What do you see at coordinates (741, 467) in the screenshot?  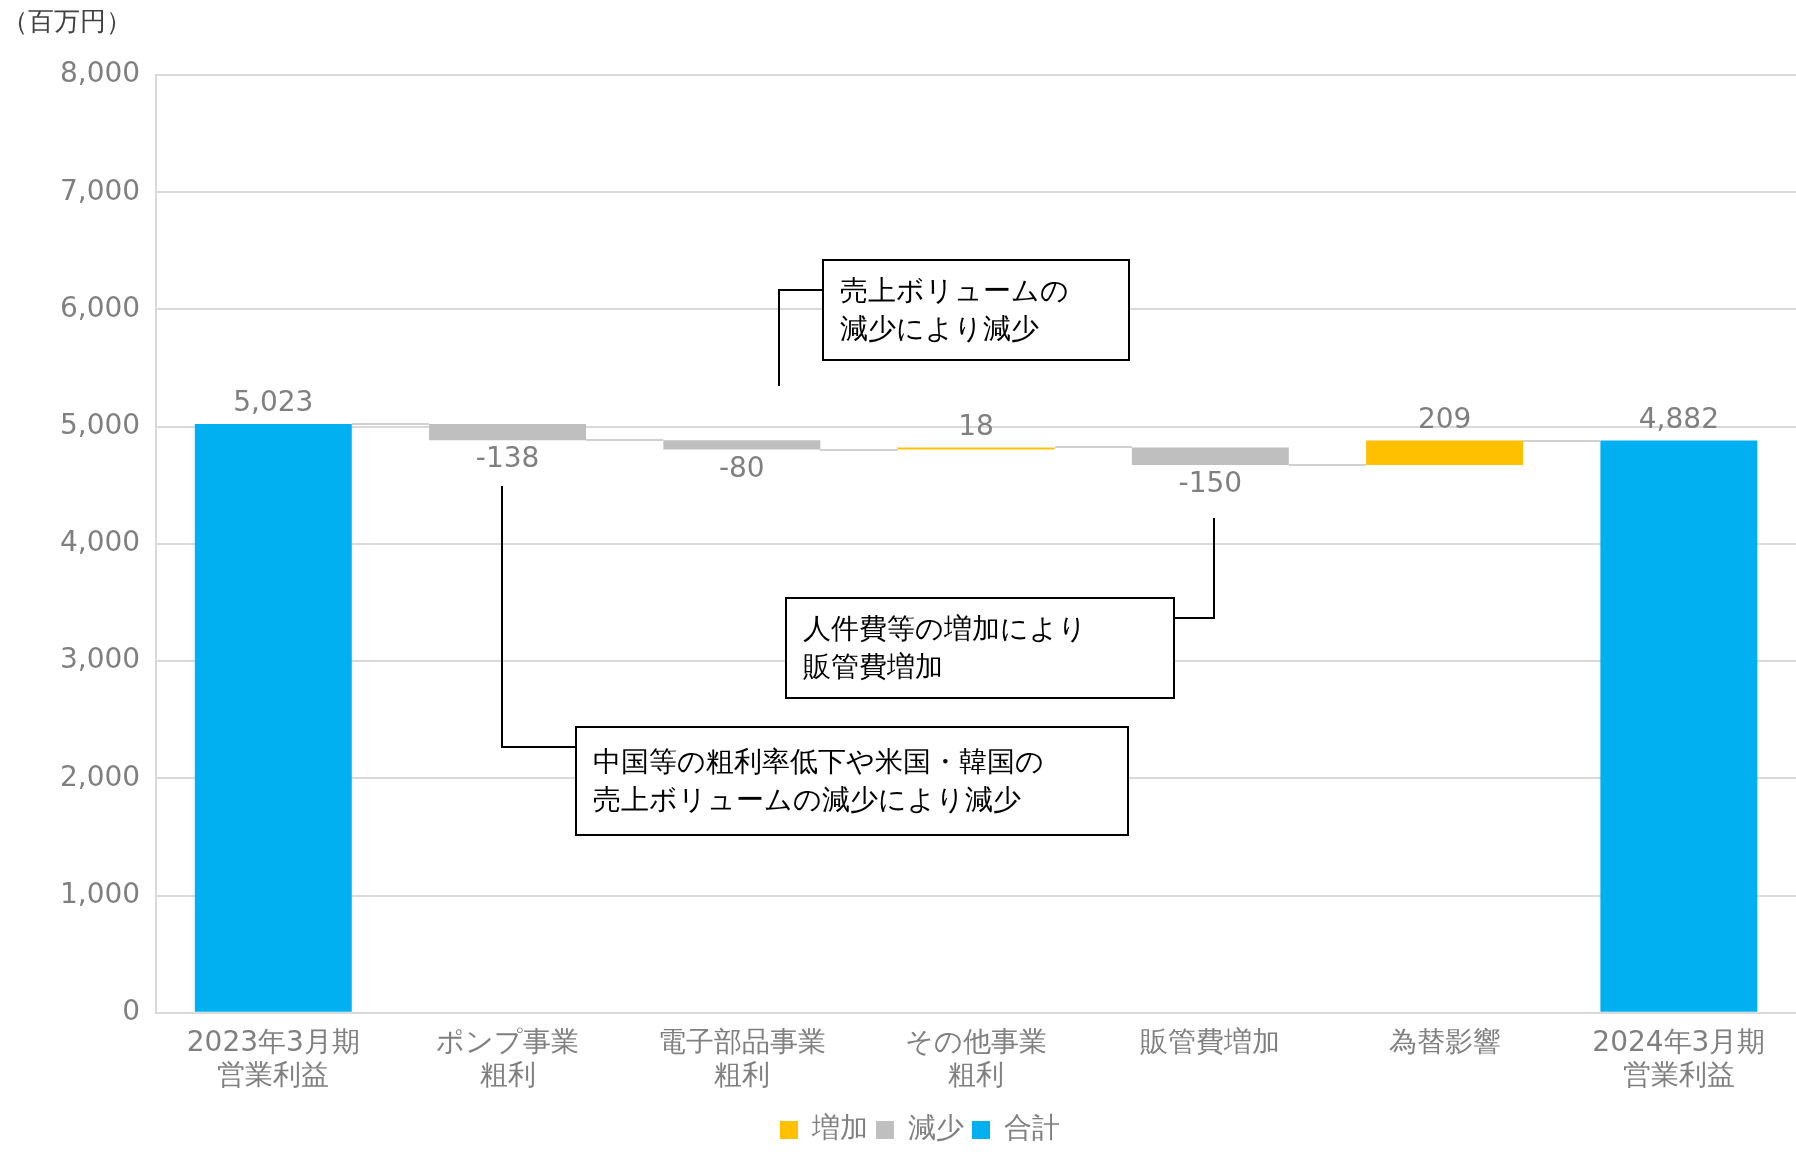 I see `data-label: -80` at bounding box center [741, 467].